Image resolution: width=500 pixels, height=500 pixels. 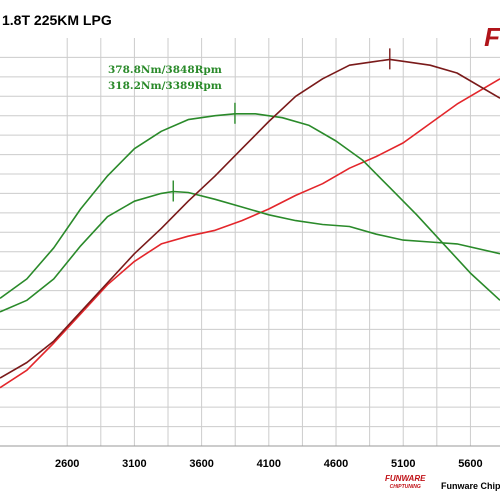 I want to click on funware-logo-subtext: CHIPTUNING, so click(x=405, y=487).